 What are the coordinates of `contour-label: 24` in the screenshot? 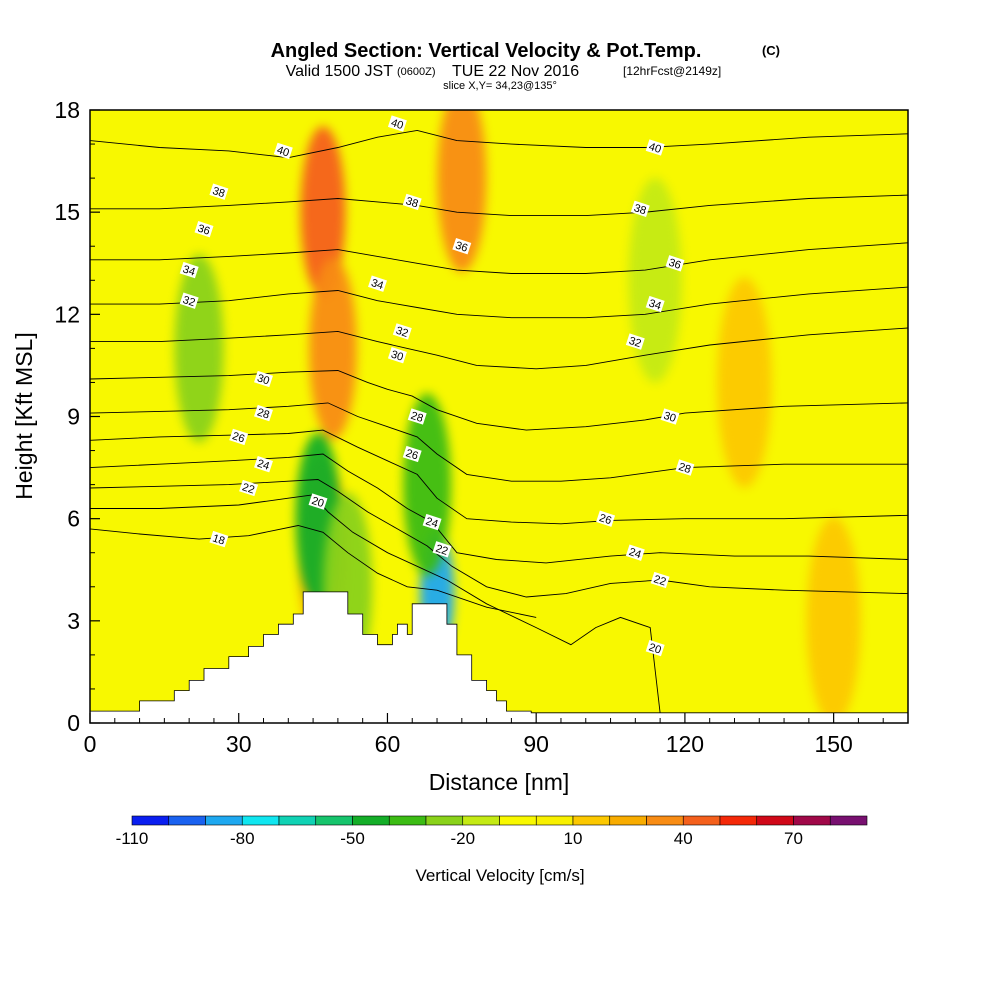 It's located at (263, 464).